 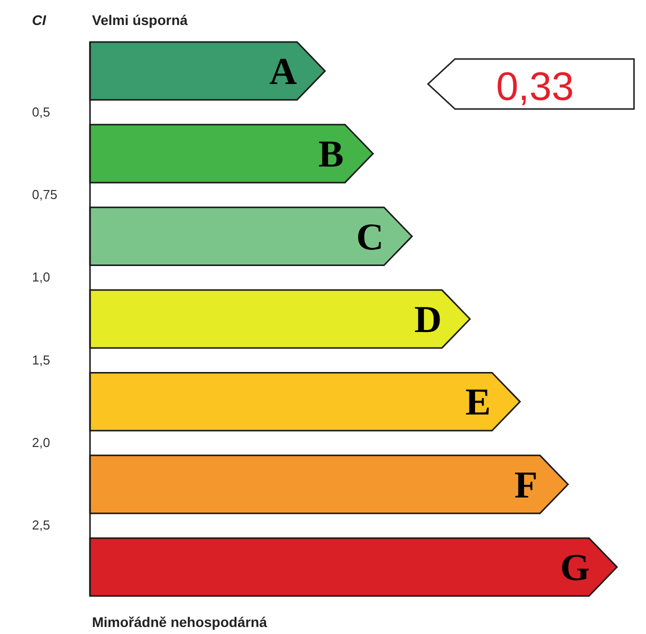 What do you see at coordinates (331, 155) in the screenshot?
I see `y-tick-label: B` at bounding box center [331, 155].